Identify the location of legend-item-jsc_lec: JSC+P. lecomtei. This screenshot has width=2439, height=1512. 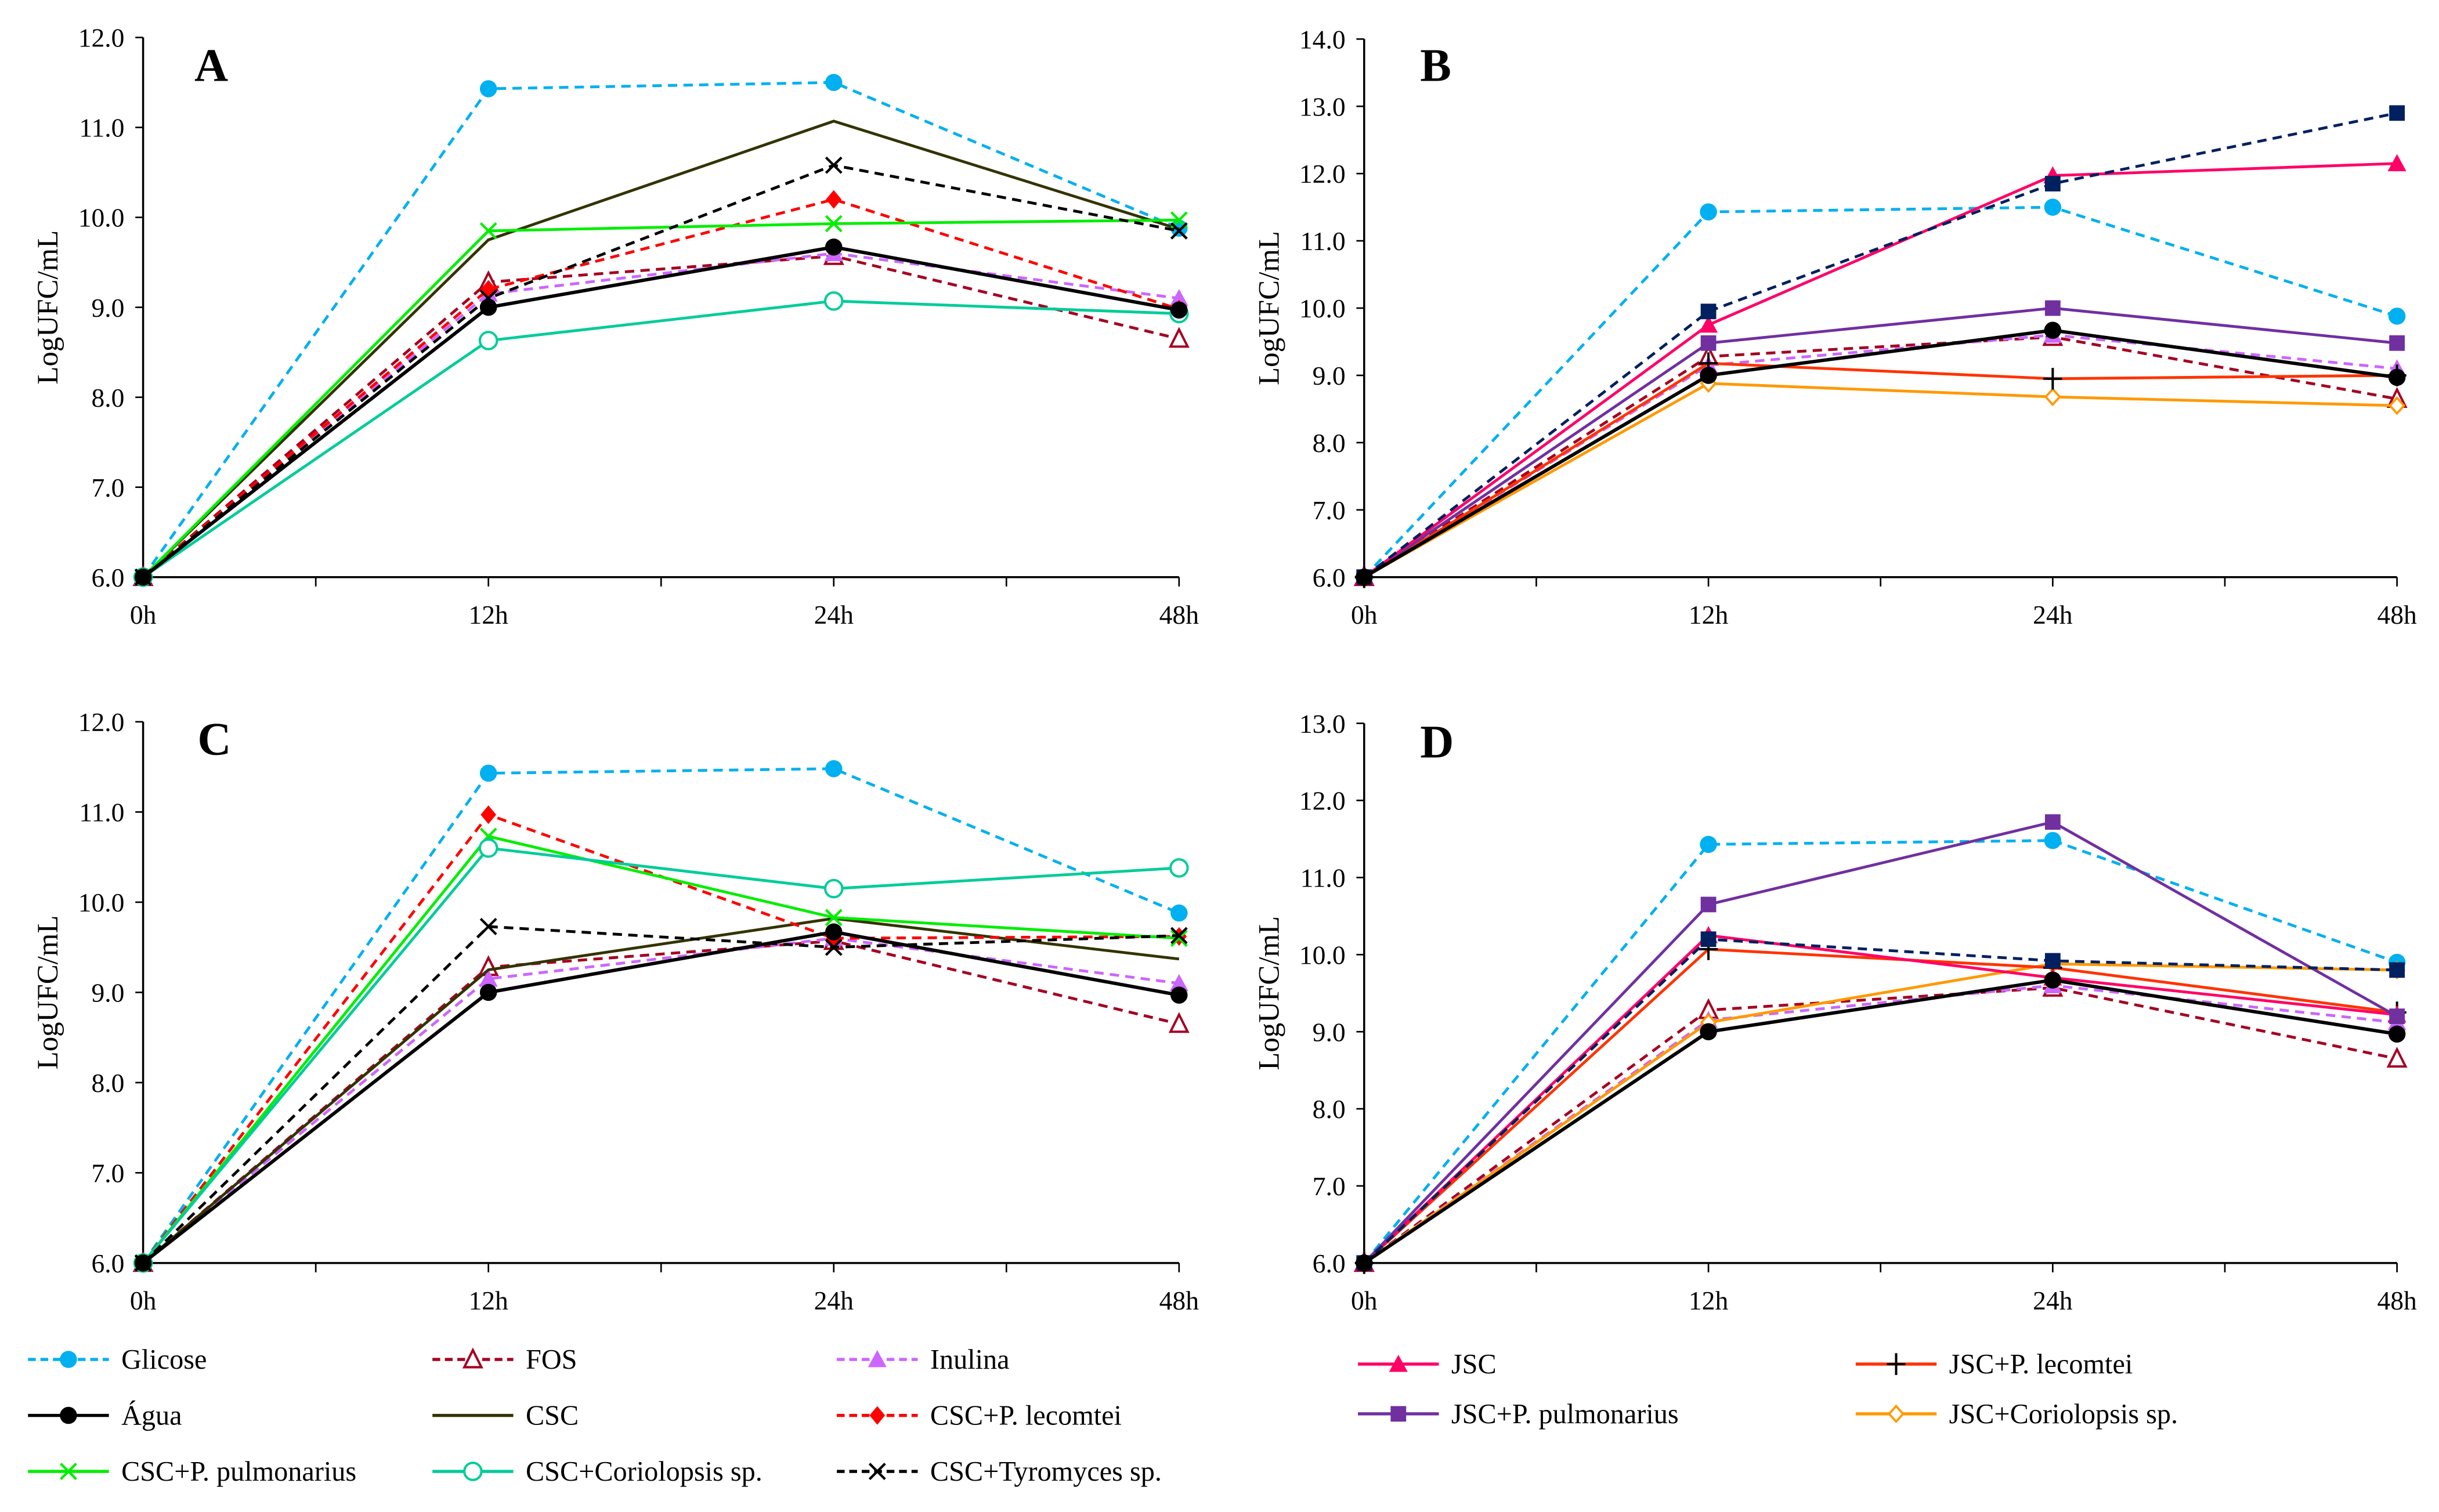
(1994, 1365).